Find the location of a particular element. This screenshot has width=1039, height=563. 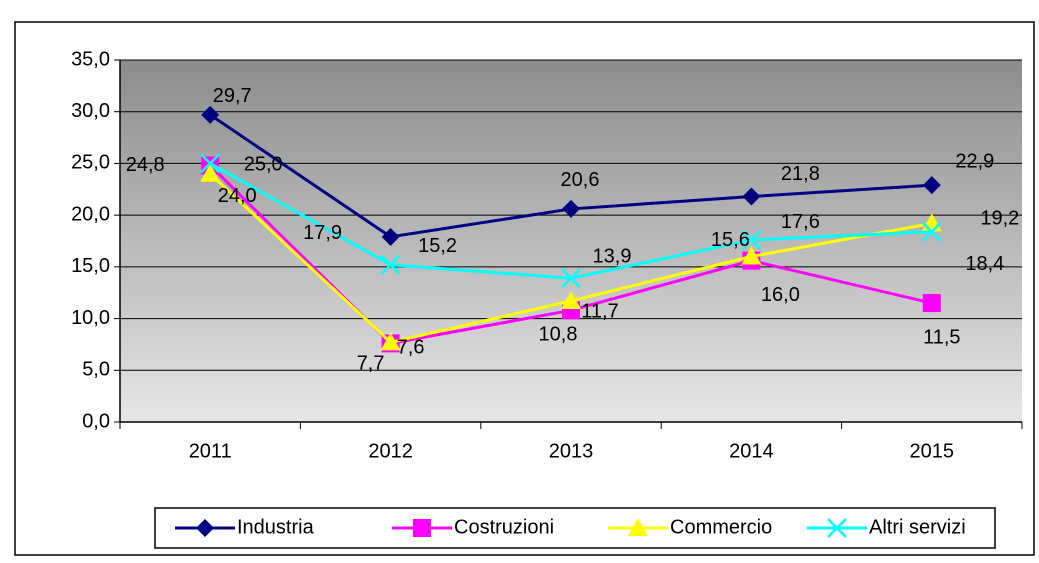

data-label: 20,6 is located at coordinates (580, 180).